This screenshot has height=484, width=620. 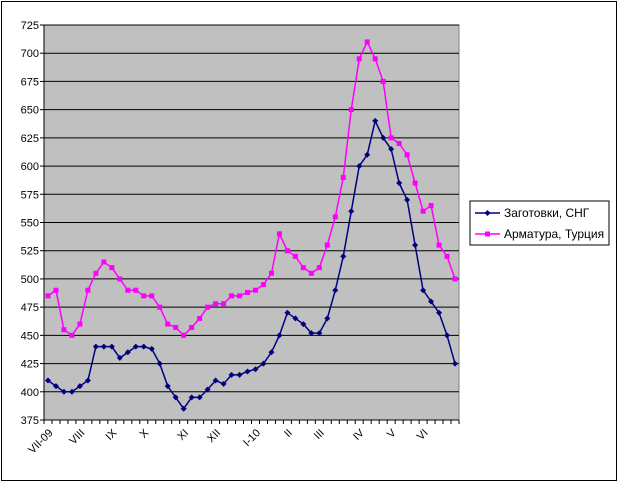 I want to click on y-tick-label: 425, so click(x=30, y=365).